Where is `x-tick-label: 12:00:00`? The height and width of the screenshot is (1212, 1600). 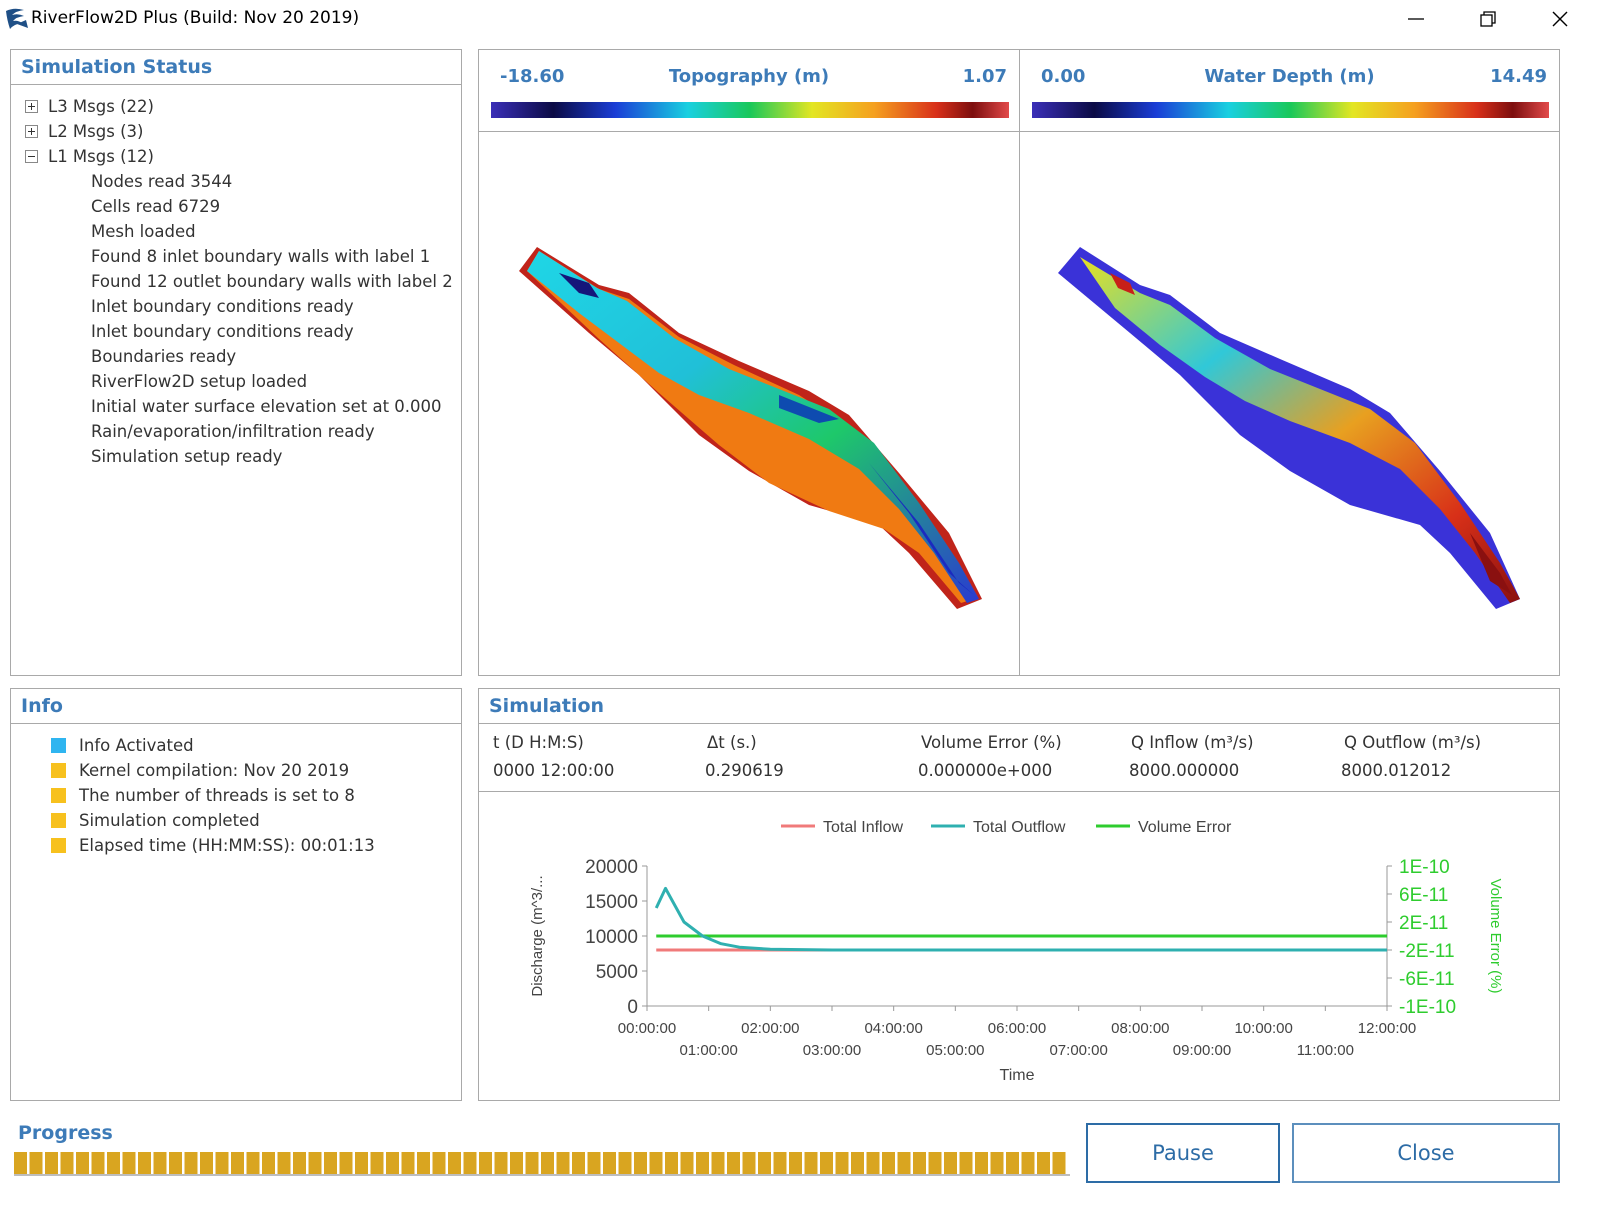
x-tick-label: 12:00:00 is located at coordinates (1387, 1028).